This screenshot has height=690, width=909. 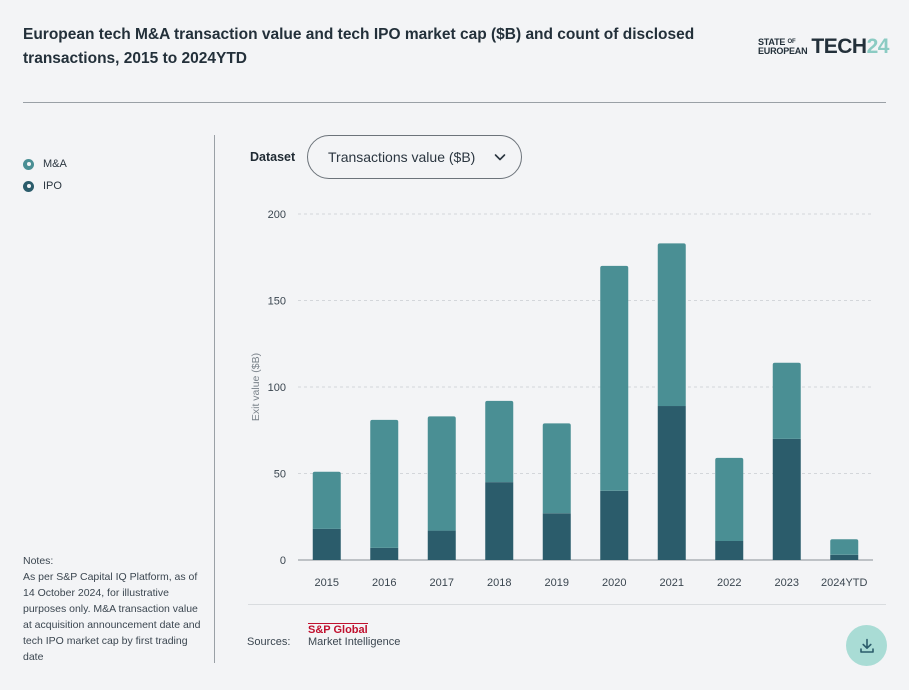 I want to click on bar-ma-2024YTD, so click(x=844, y=547).